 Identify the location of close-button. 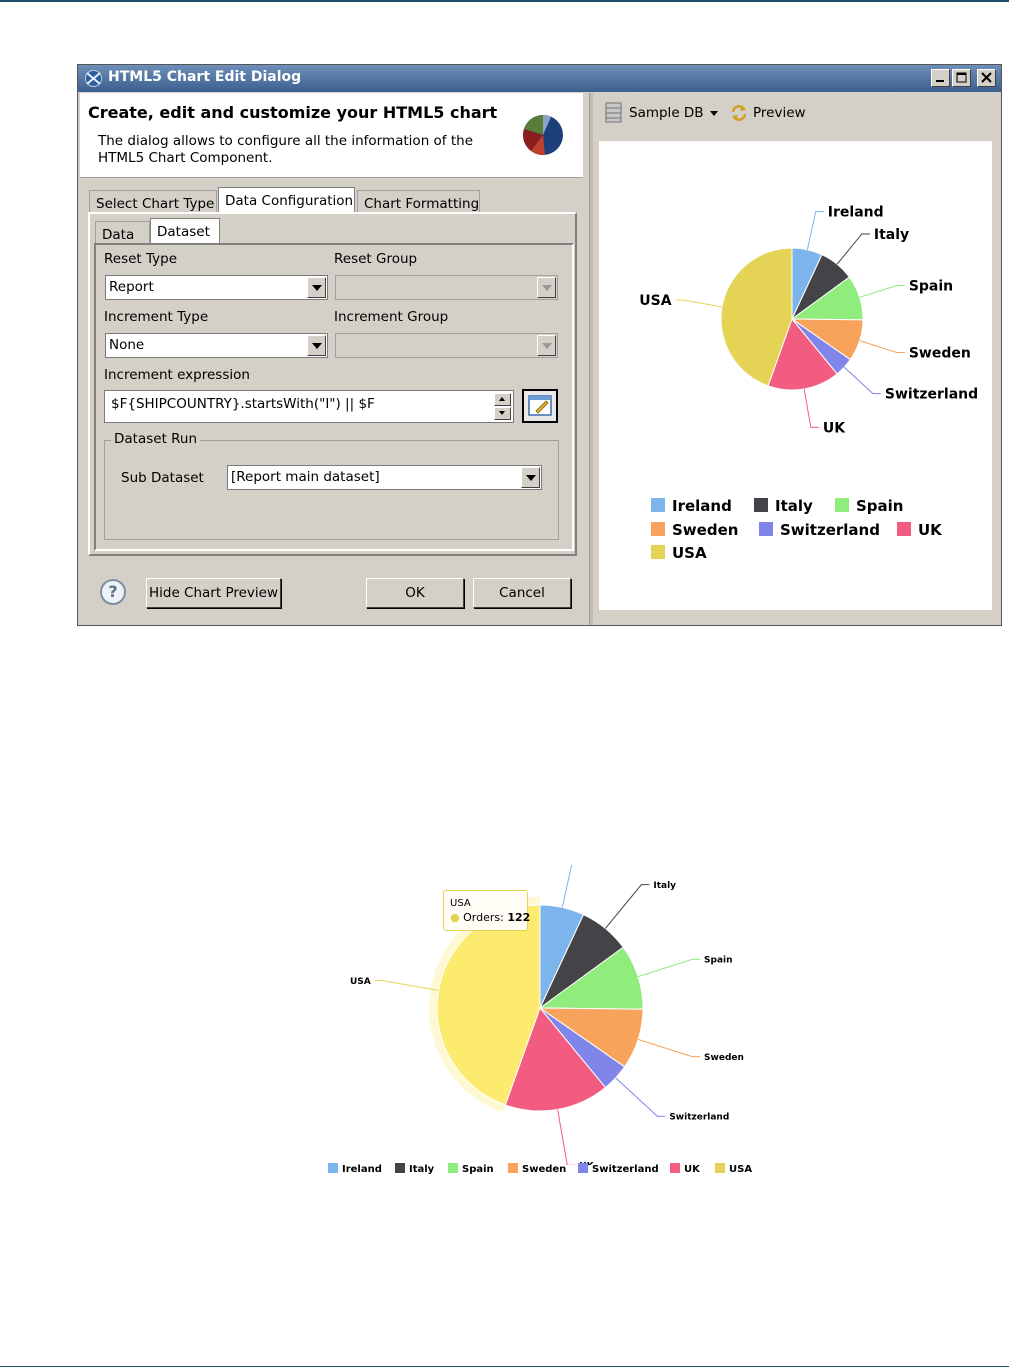
(986, 78).